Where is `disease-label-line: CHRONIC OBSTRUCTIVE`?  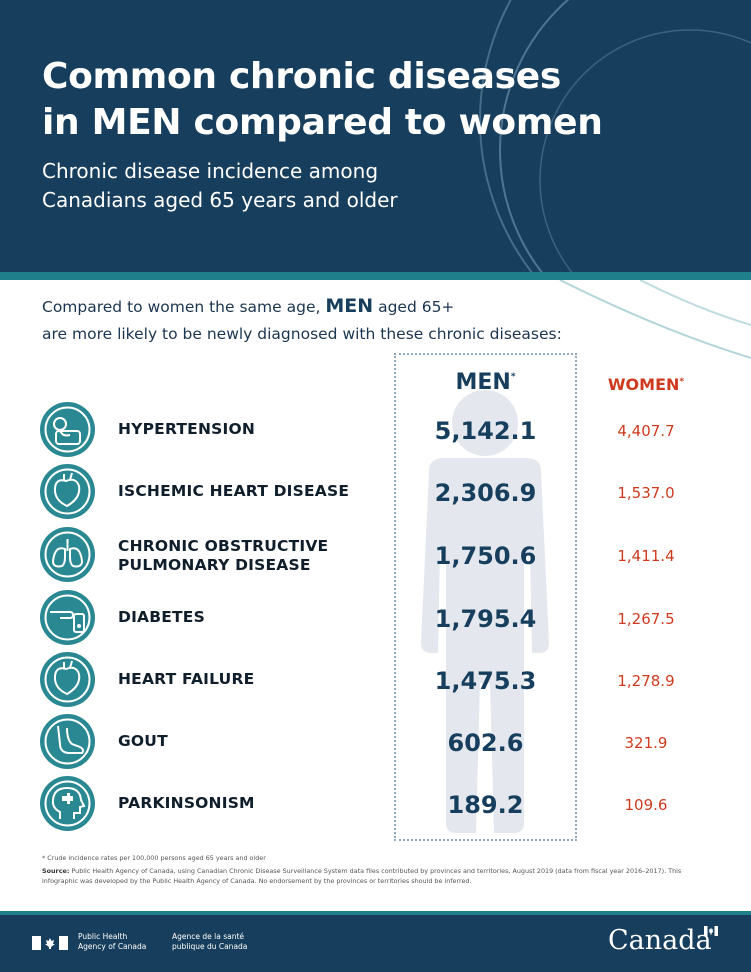
disease-label-line: CHRONIC OBSTRUCTIVE is located at coordinates (223, 546).